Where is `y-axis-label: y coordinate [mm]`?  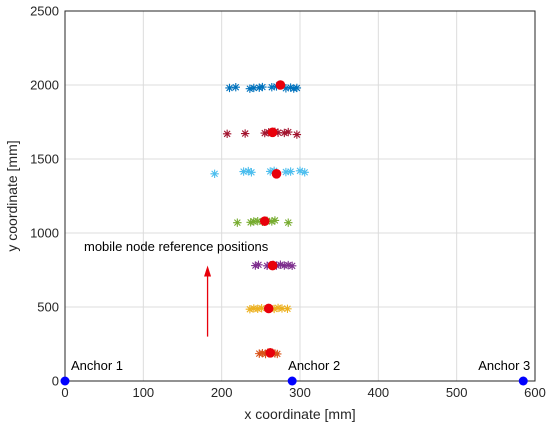 y-axis-label: y coordinate [mm] is located at coordinates (12, 195).